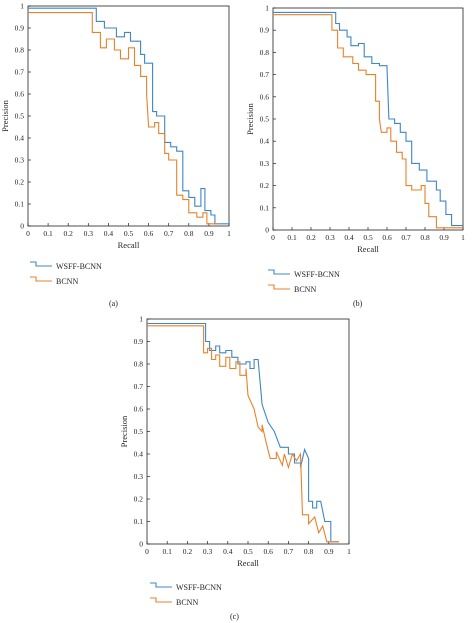 The width and height of the screenshot is (474, 623). I want to click on panel-label-c: (c), so click(234, 616).